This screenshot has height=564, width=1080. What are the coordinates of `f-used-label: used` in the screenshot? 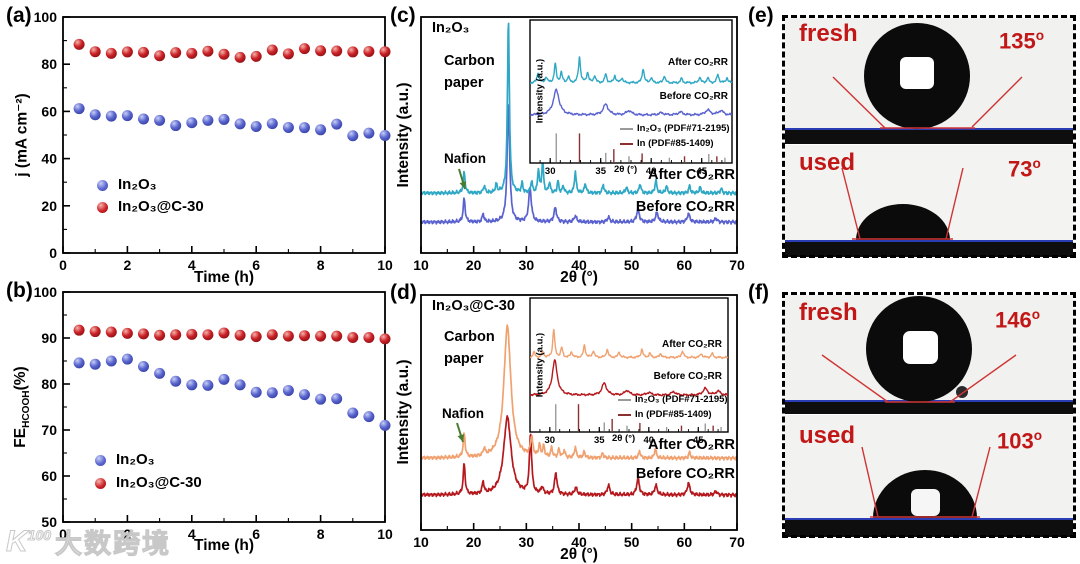 It's located at (827, 435).